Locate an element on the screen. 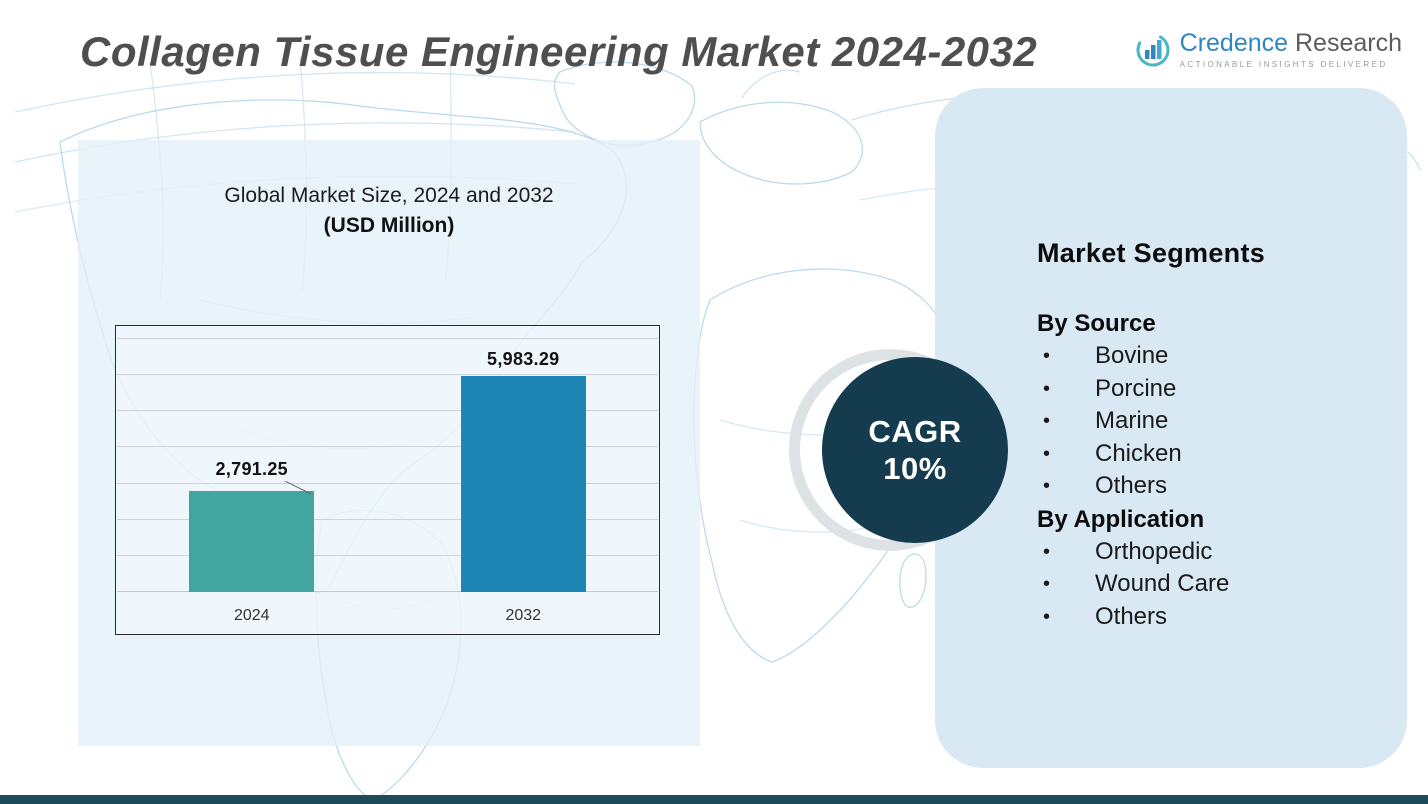 This screenshot has width=1428, height=804. logo-bars-icon is located at coordinates (1153, 50).